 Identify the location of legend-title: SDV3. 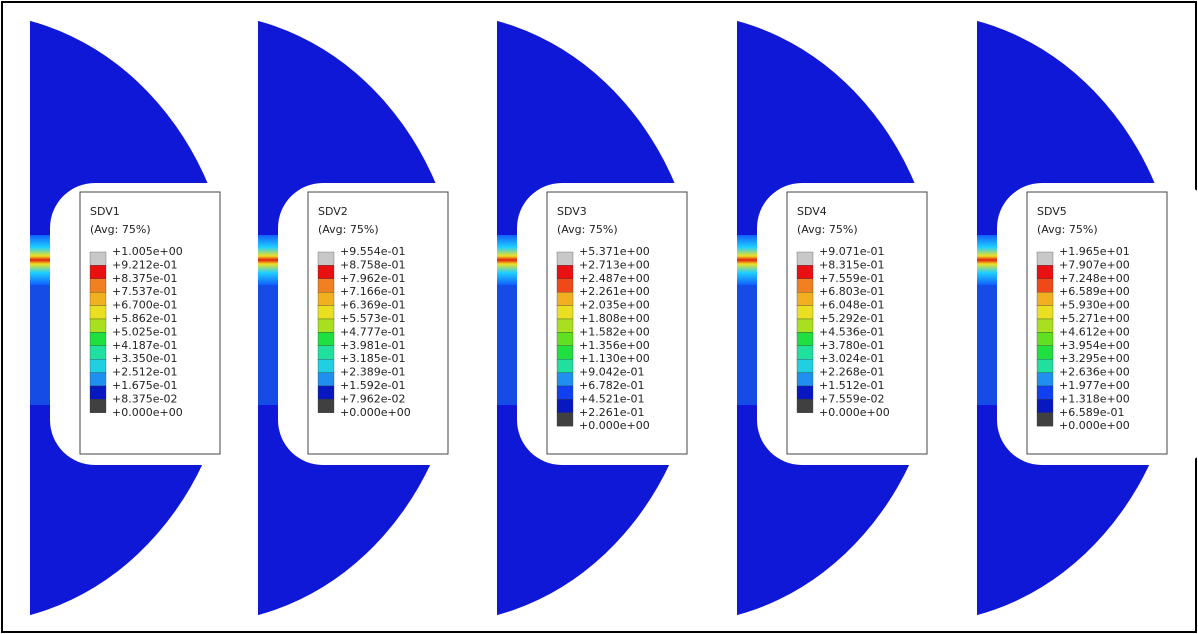
(572, 211).